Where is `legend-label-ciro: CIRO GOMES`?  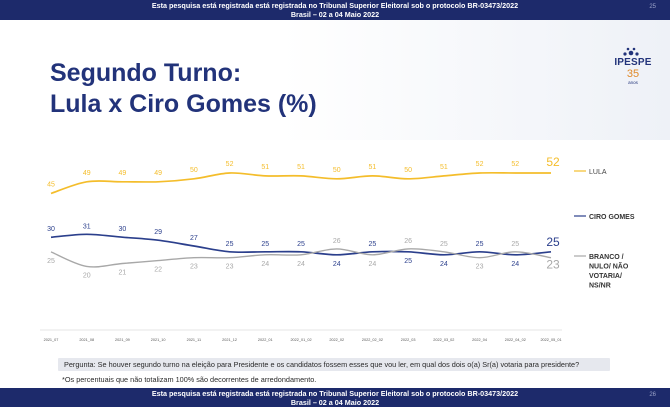
legend-label-ciro: CIRO GOMES is located at coordinates (612, 217).